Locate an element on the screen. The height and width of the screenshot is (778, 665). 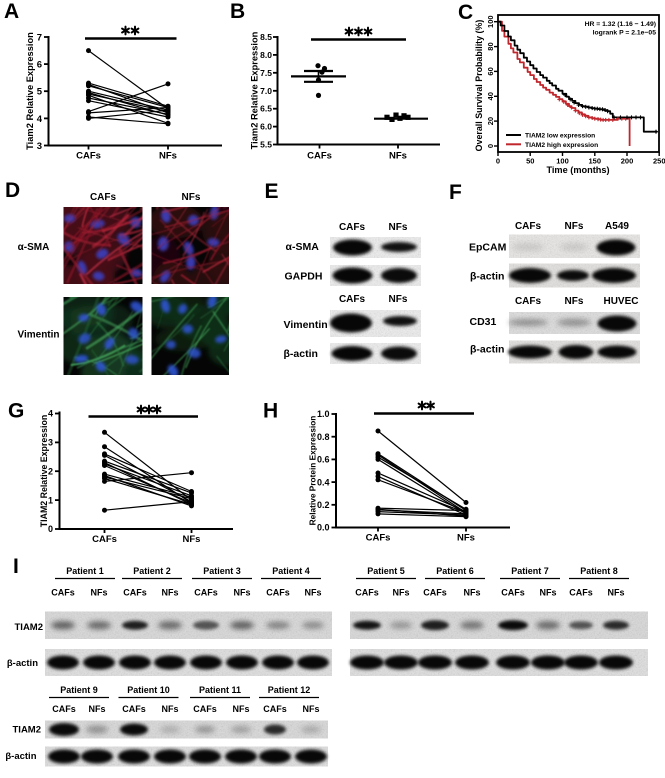
svg-text: A549 is located at coordinates (617, 226).